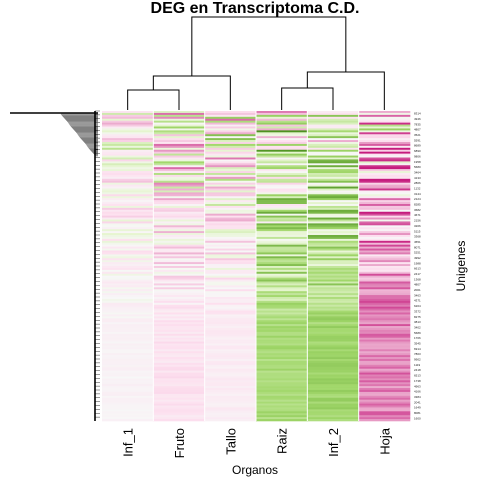 The width and height of the screenshot is (480, 480). What do you see at coordinates (256, 63) in the screenshot?
I see `column-dendrogram` at bounding box center [256, 63].